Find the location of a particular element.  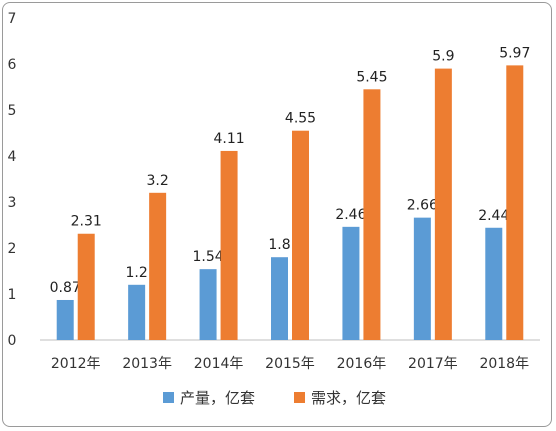

legend-label: 产量，亿套 is located at coordinates (217, 398).